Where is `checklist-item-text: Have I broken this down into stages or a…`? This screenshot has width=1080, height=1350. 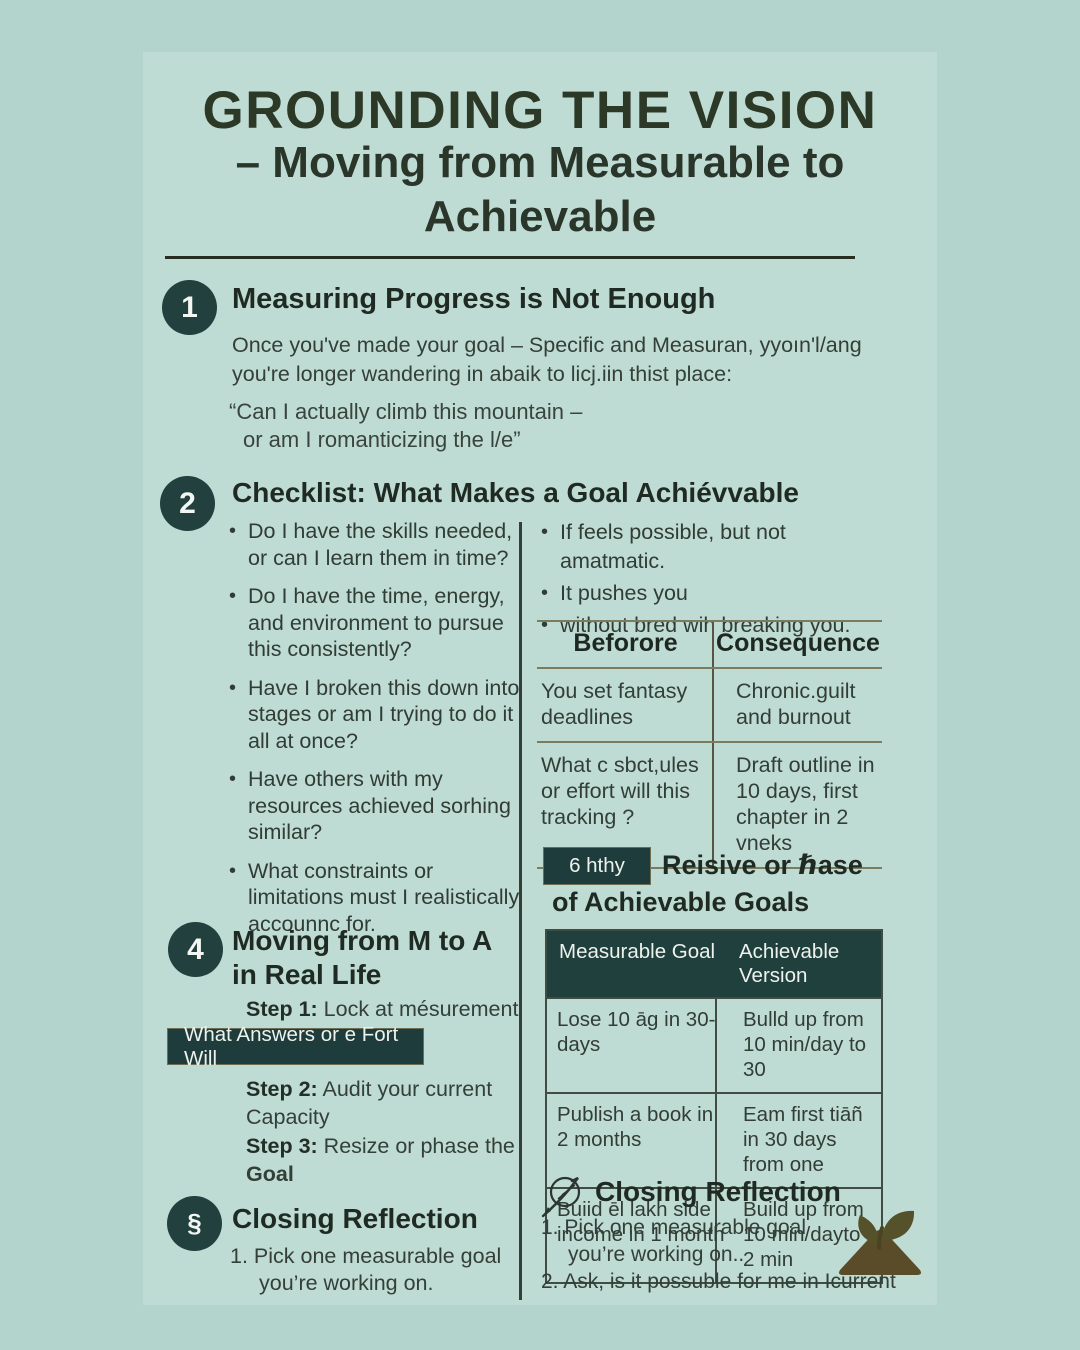 checklist-item-text: Have I broken this down into stages or a… is located at coordinates (384, 714).